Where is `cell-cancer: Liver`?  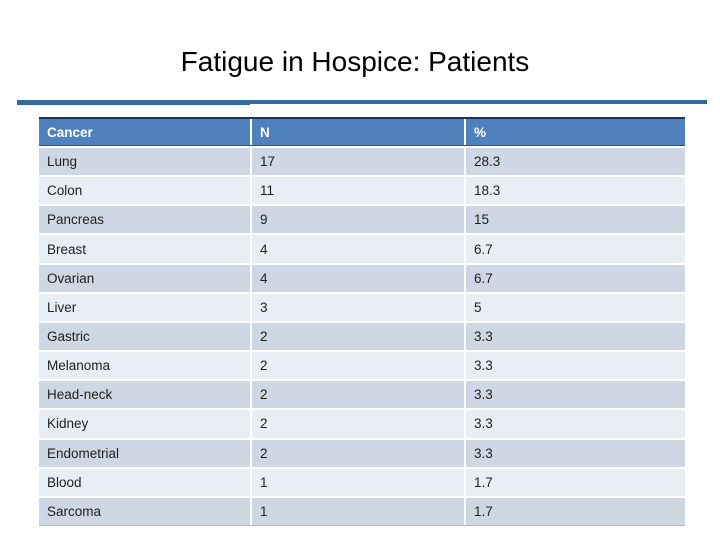 cell-cancer: Liver is located at coordinates (145, 307).